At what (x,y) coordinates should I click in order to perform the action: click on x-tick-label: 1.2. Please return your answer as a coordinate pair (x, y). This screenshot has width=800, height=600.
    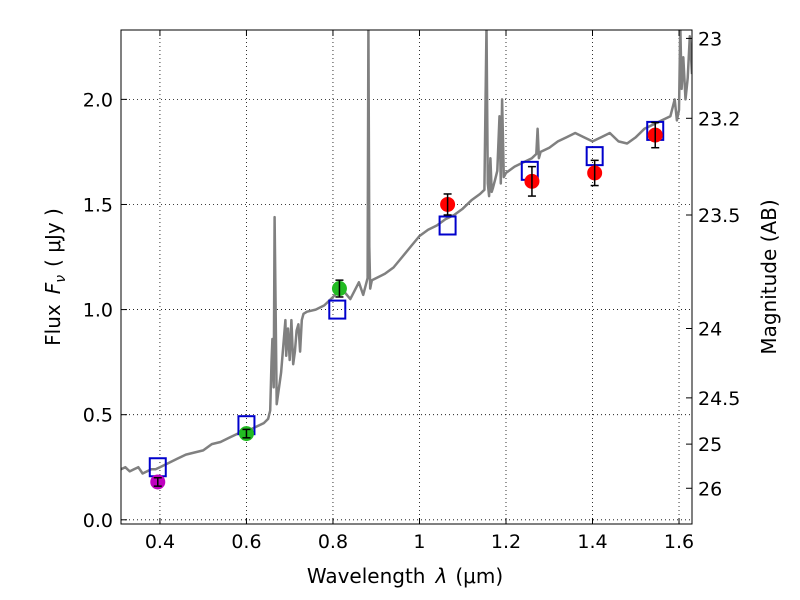
    Looking at the image, I should click on (506, 542).